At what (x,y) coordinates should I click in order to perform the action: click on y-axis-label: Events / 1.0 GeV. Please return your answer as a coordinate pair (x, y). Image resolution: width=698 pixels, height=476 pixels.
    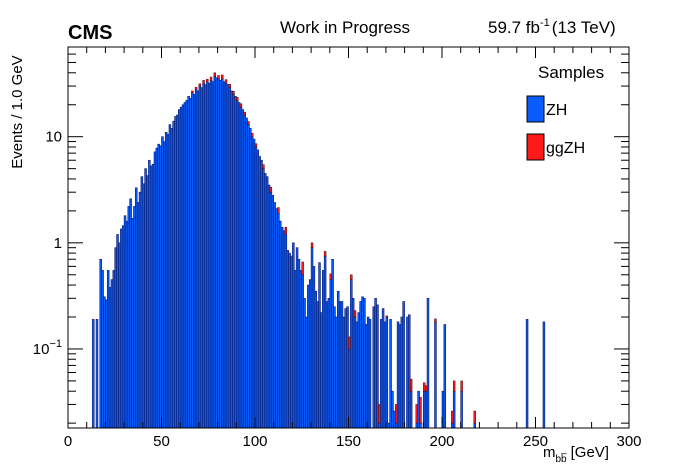
    Looking at the image, I should click on (17, 111).